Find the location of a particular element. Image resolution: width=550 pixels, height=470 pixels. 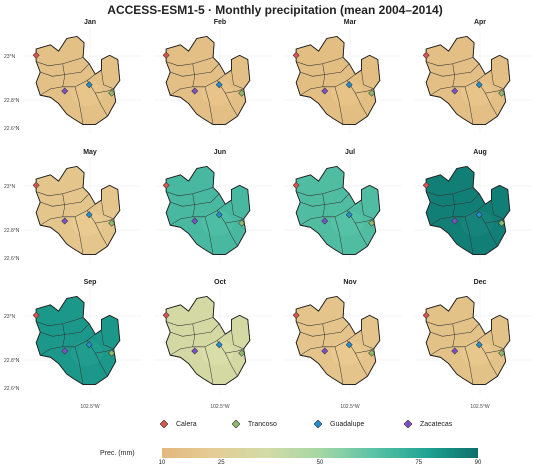

colorbar: Prec. (mm) 10 25 50 75 90 is located at coordinates (275, 454).